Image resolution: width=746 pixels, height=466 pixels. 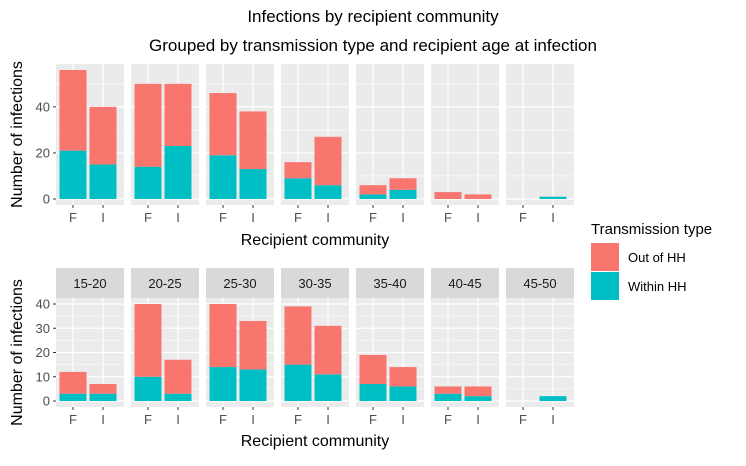 I want to click on bar-within-hh-40-45-I, so click(x=478, y=398).